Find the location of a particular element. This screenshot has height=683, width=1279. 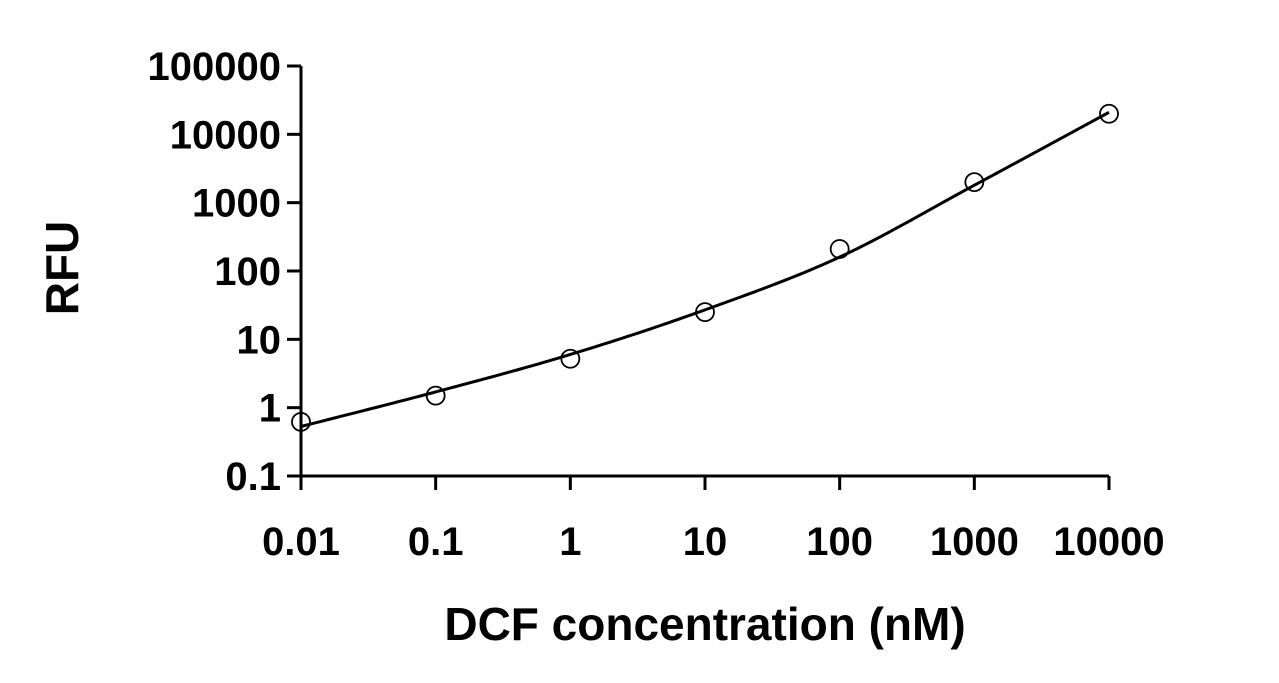

y-tick-label: 100 is located at coordinates (247, 272).